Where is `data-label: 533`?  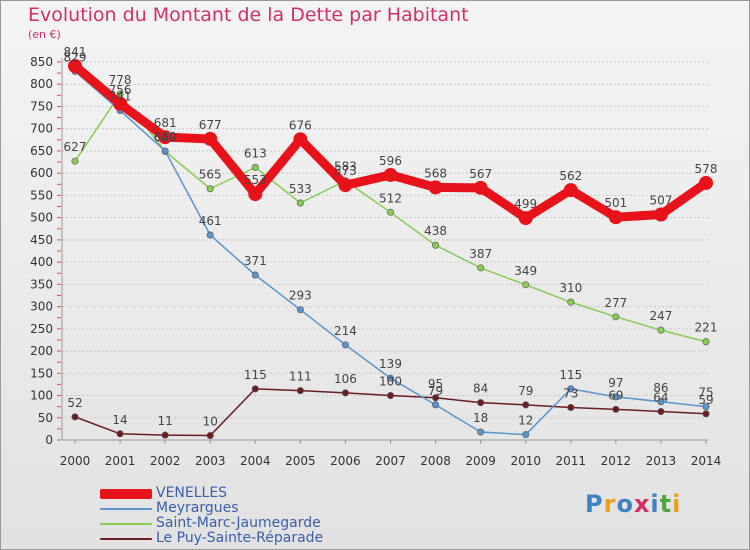 data-label: 533 is located at coordinates (300, 189).